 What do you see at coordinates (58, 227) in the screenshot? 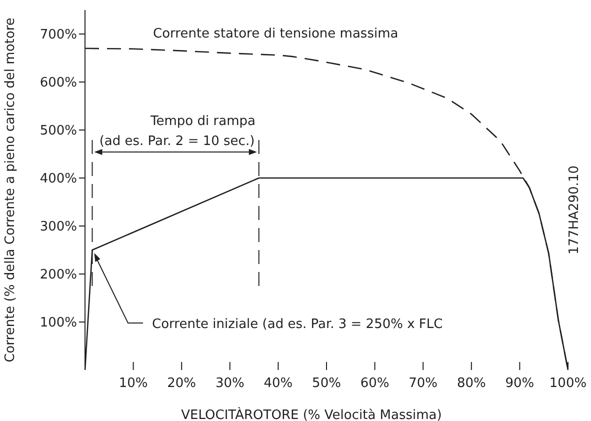
I see `y-tick-label: 300%` at bounding box center [58, 227].